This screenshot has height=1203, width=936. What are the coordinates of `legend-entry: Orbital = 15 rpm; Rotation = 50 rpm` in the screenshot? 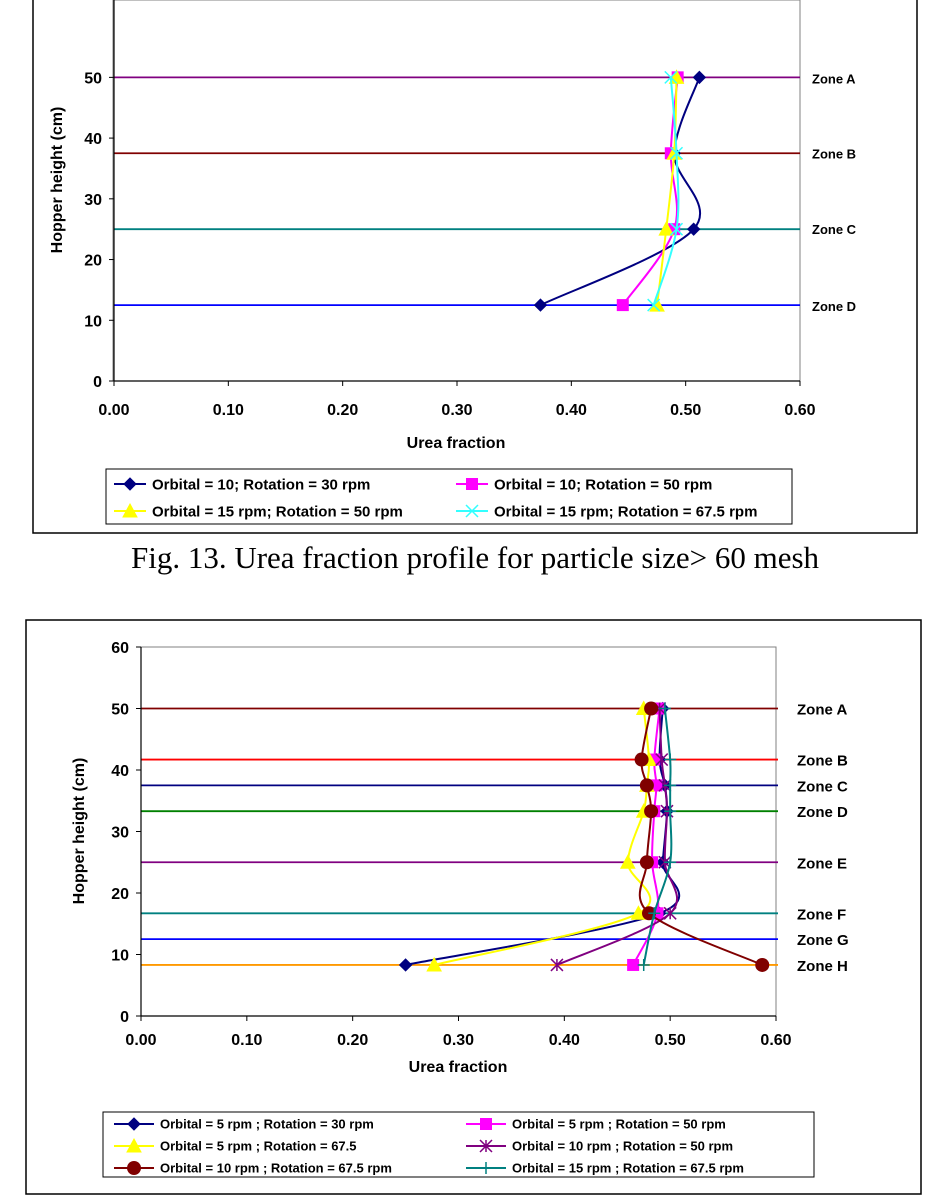 It's located at (277, 511).